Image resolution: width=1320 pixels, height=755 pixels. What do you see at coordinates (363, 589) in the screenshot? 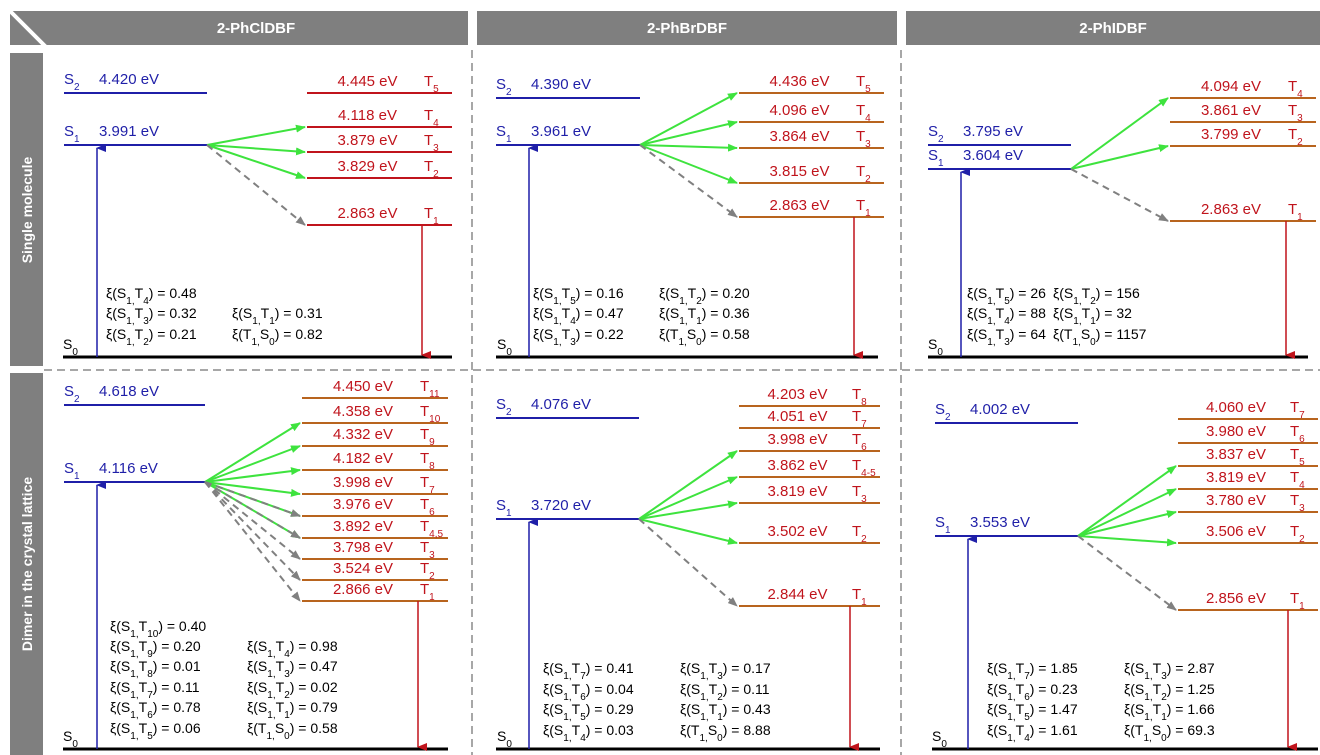
I see `triplet-energy: 2.866 eV` at bounding box center [363, 589].